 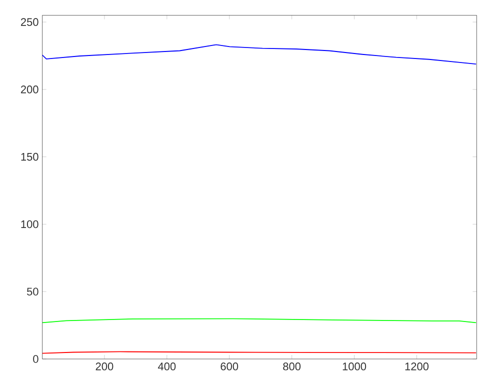 What do you see at coordinates (32, 292) in the screenshot?
I see `y-tick-label: 50` at bounding box center [32, 292].